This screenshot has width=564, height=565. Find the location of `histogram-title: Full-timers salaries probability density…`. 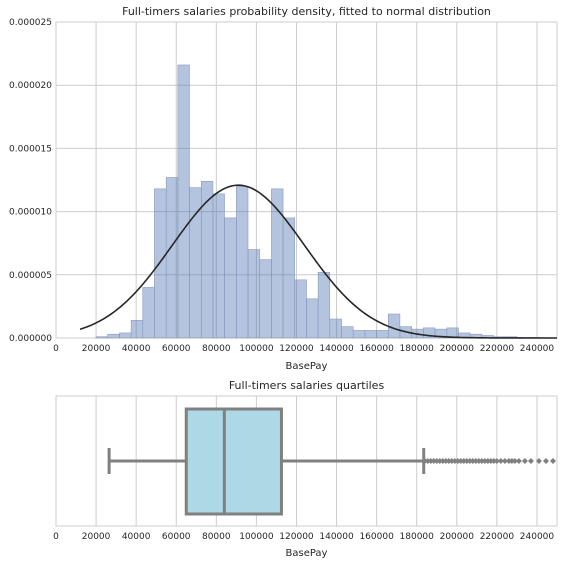

histogram-title: Full-timers salaries probability density… is located at coordinates (306, 11).